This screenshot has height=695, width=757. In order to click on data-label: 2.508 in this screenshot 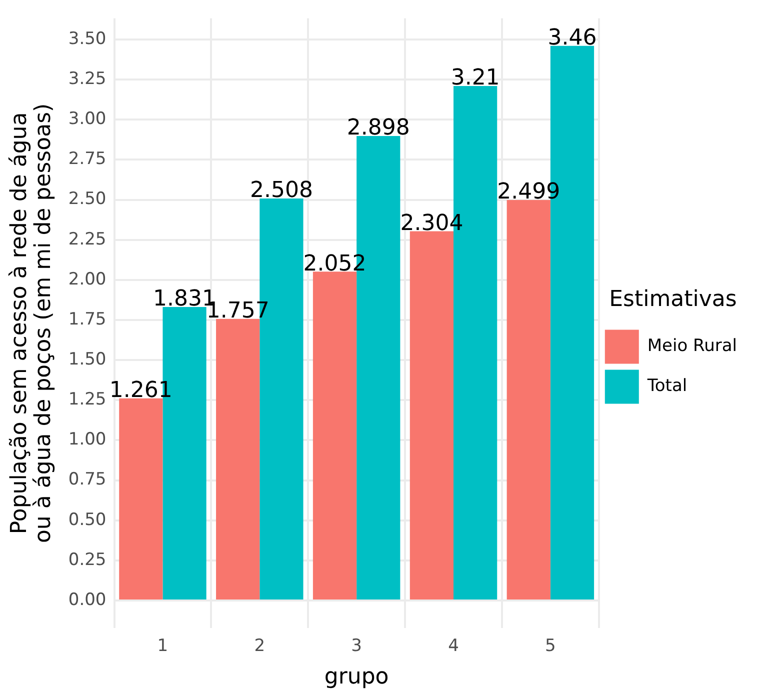, I will do `click(281, 191)`.